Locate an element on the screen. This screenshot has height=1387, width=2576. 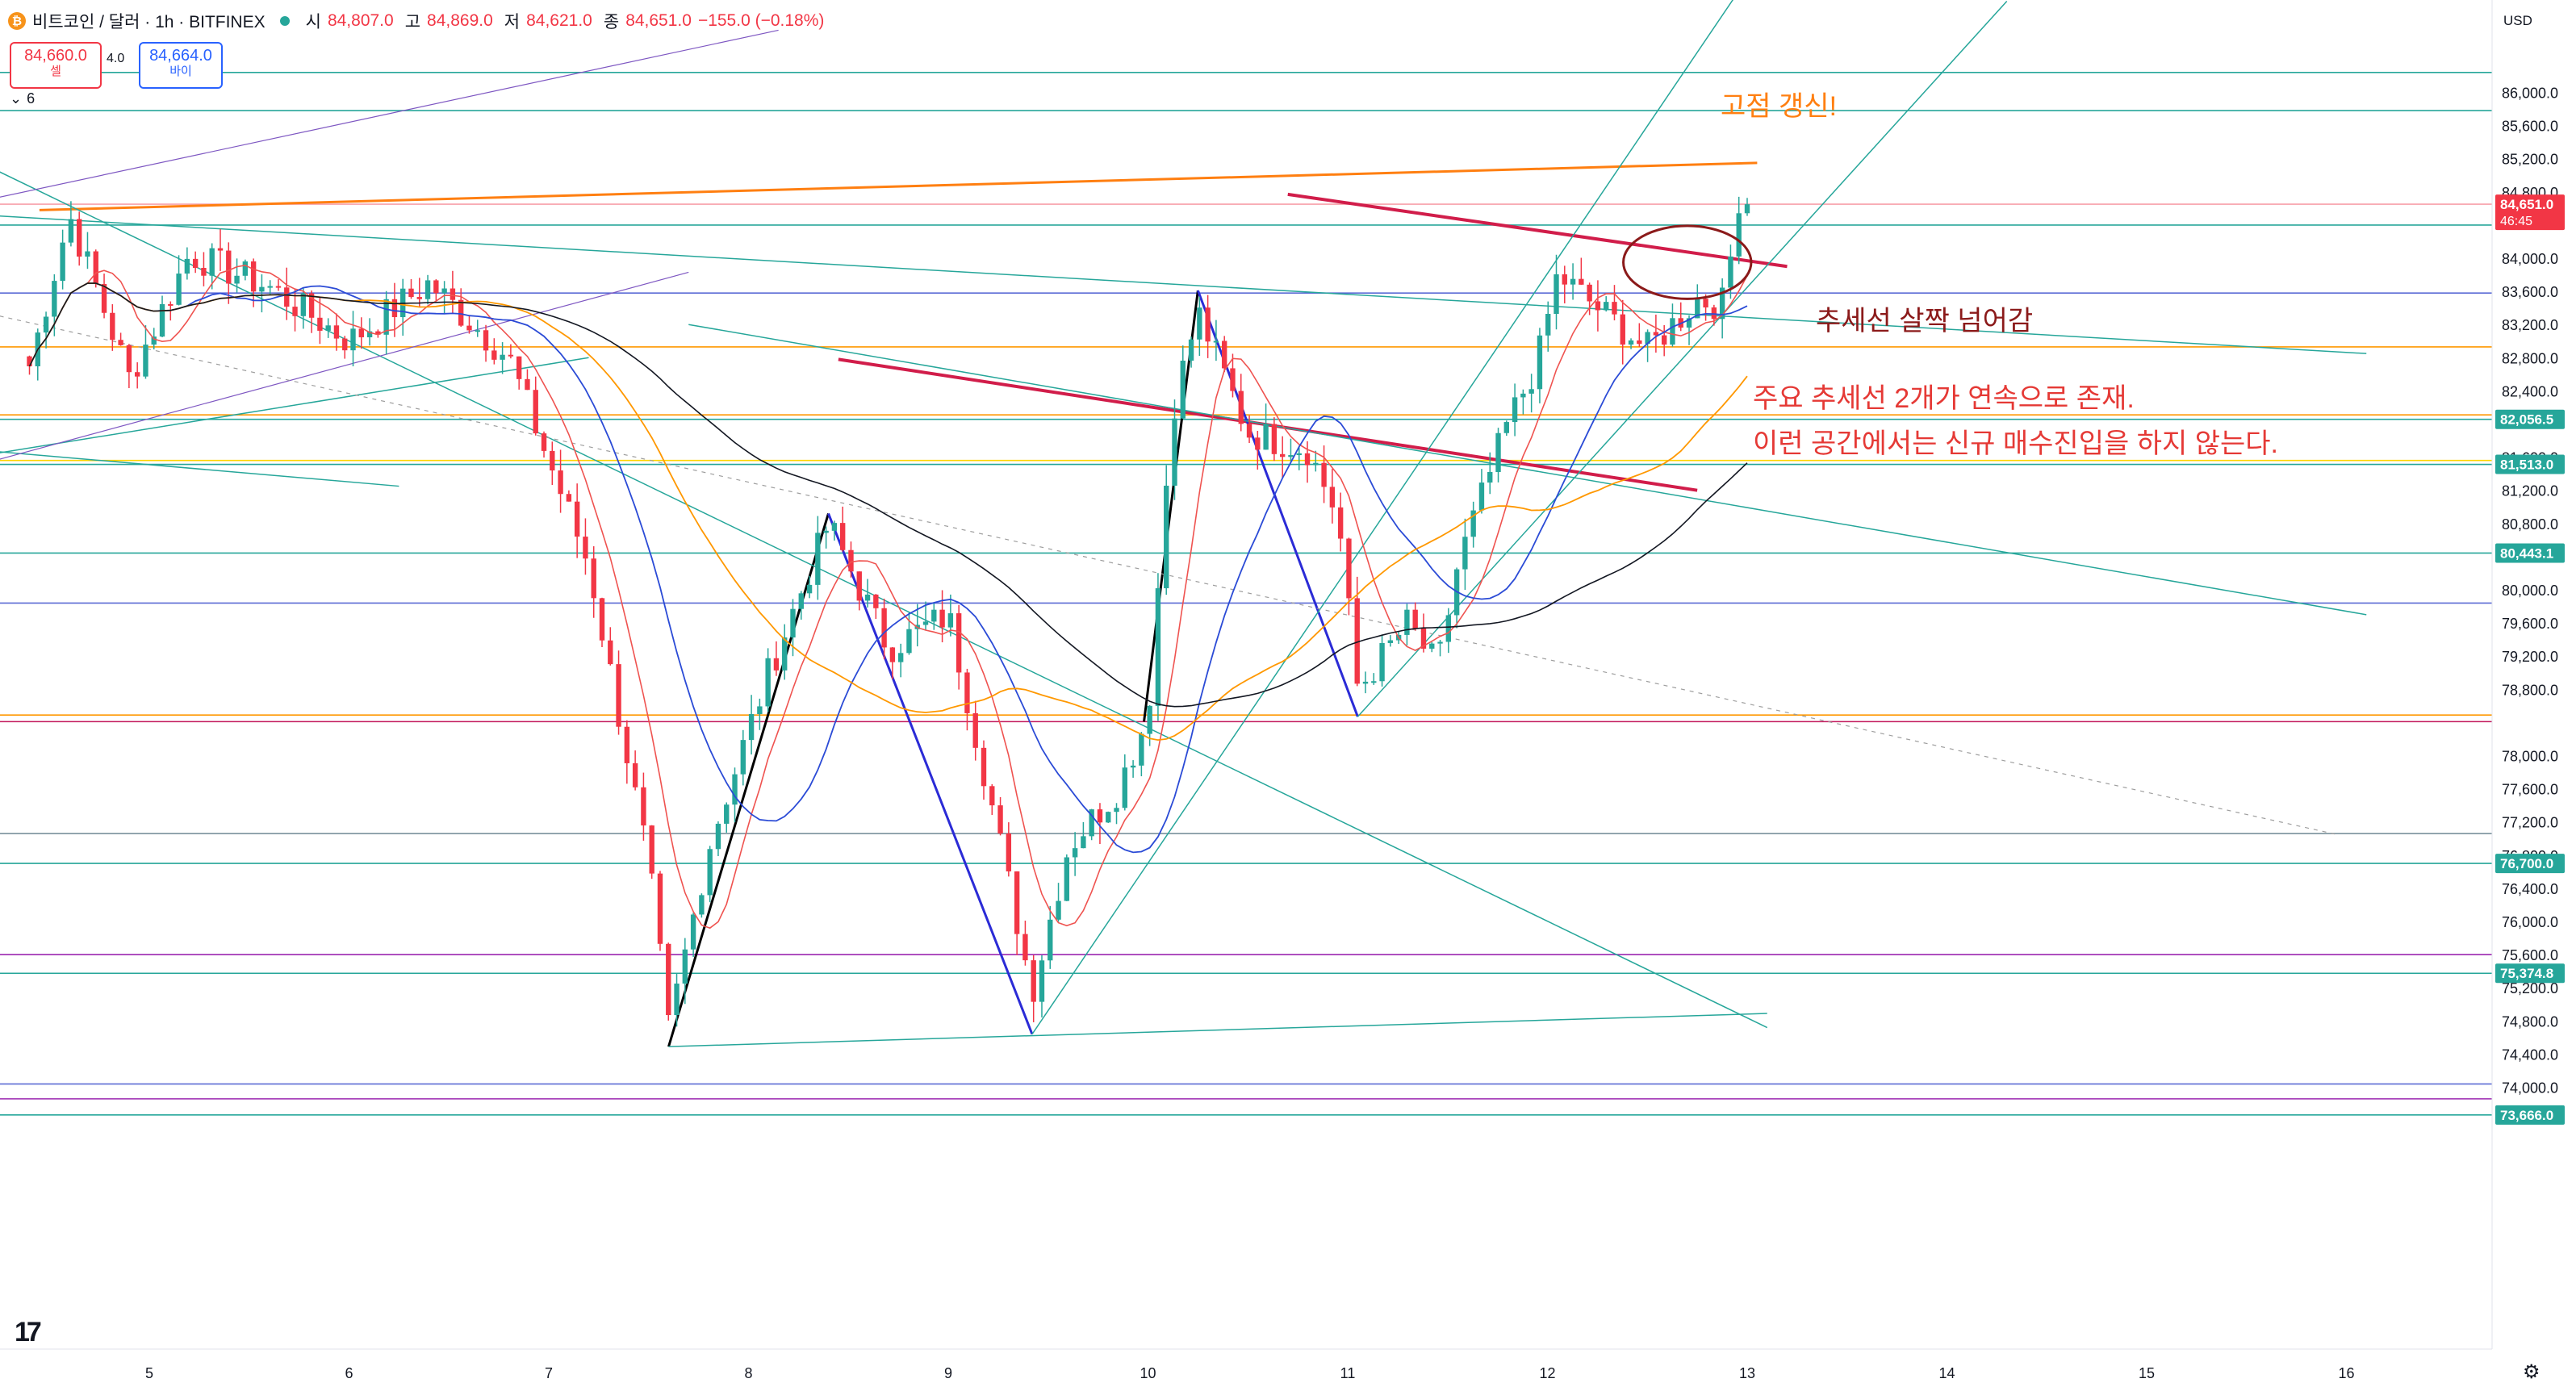
indicator-count: 6 is located at coordinates (31, 98).